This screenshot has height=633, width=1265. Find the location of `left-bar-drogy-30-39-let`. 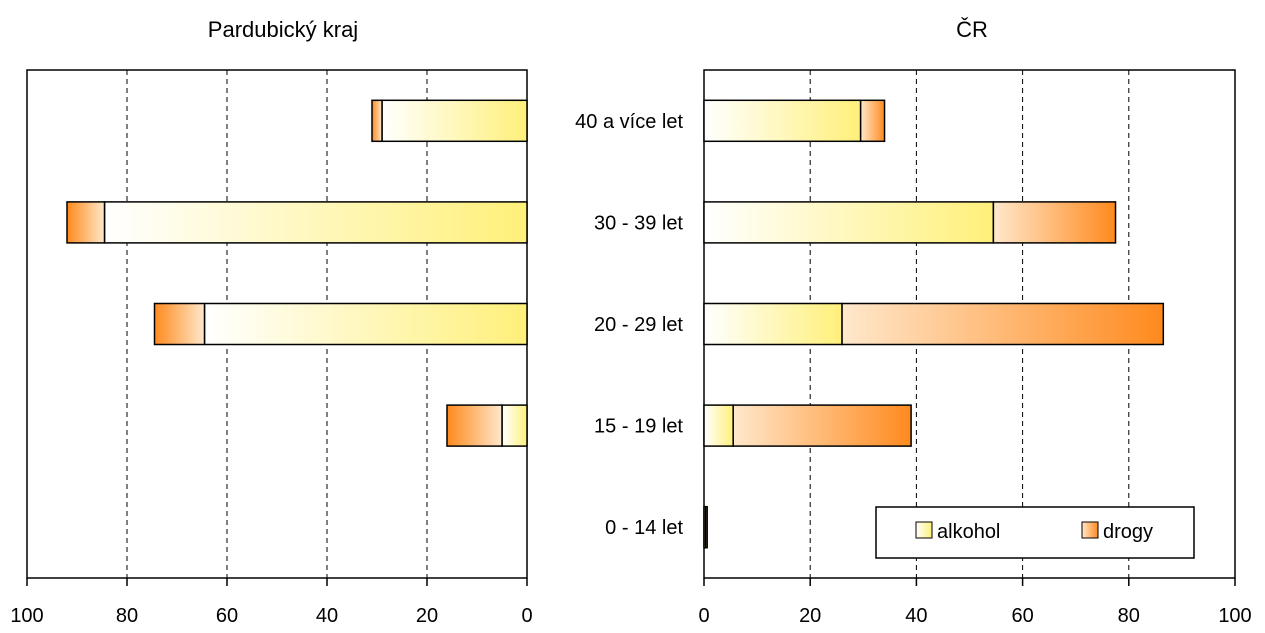

left-bar-drogy-30-39-let is located at coordinates (86, 222).